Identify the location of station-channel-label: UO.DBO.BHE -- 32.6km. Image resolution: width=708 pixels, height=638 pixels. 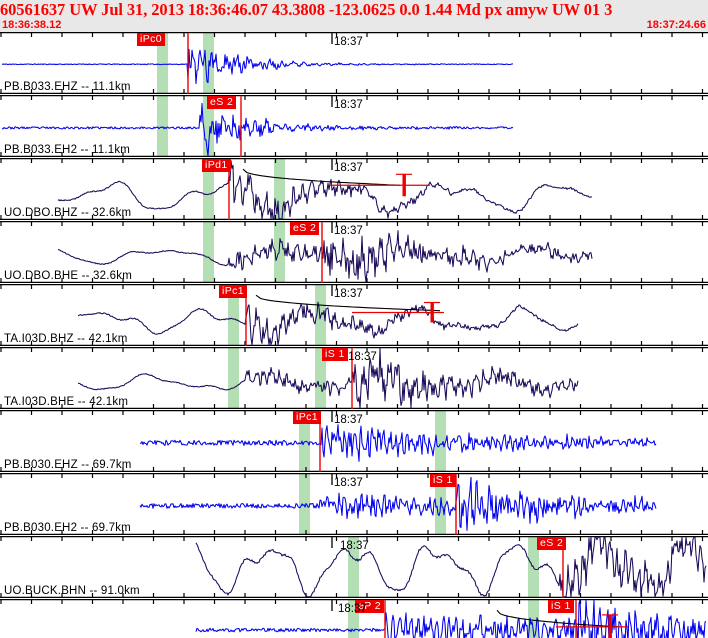
(68, 276).